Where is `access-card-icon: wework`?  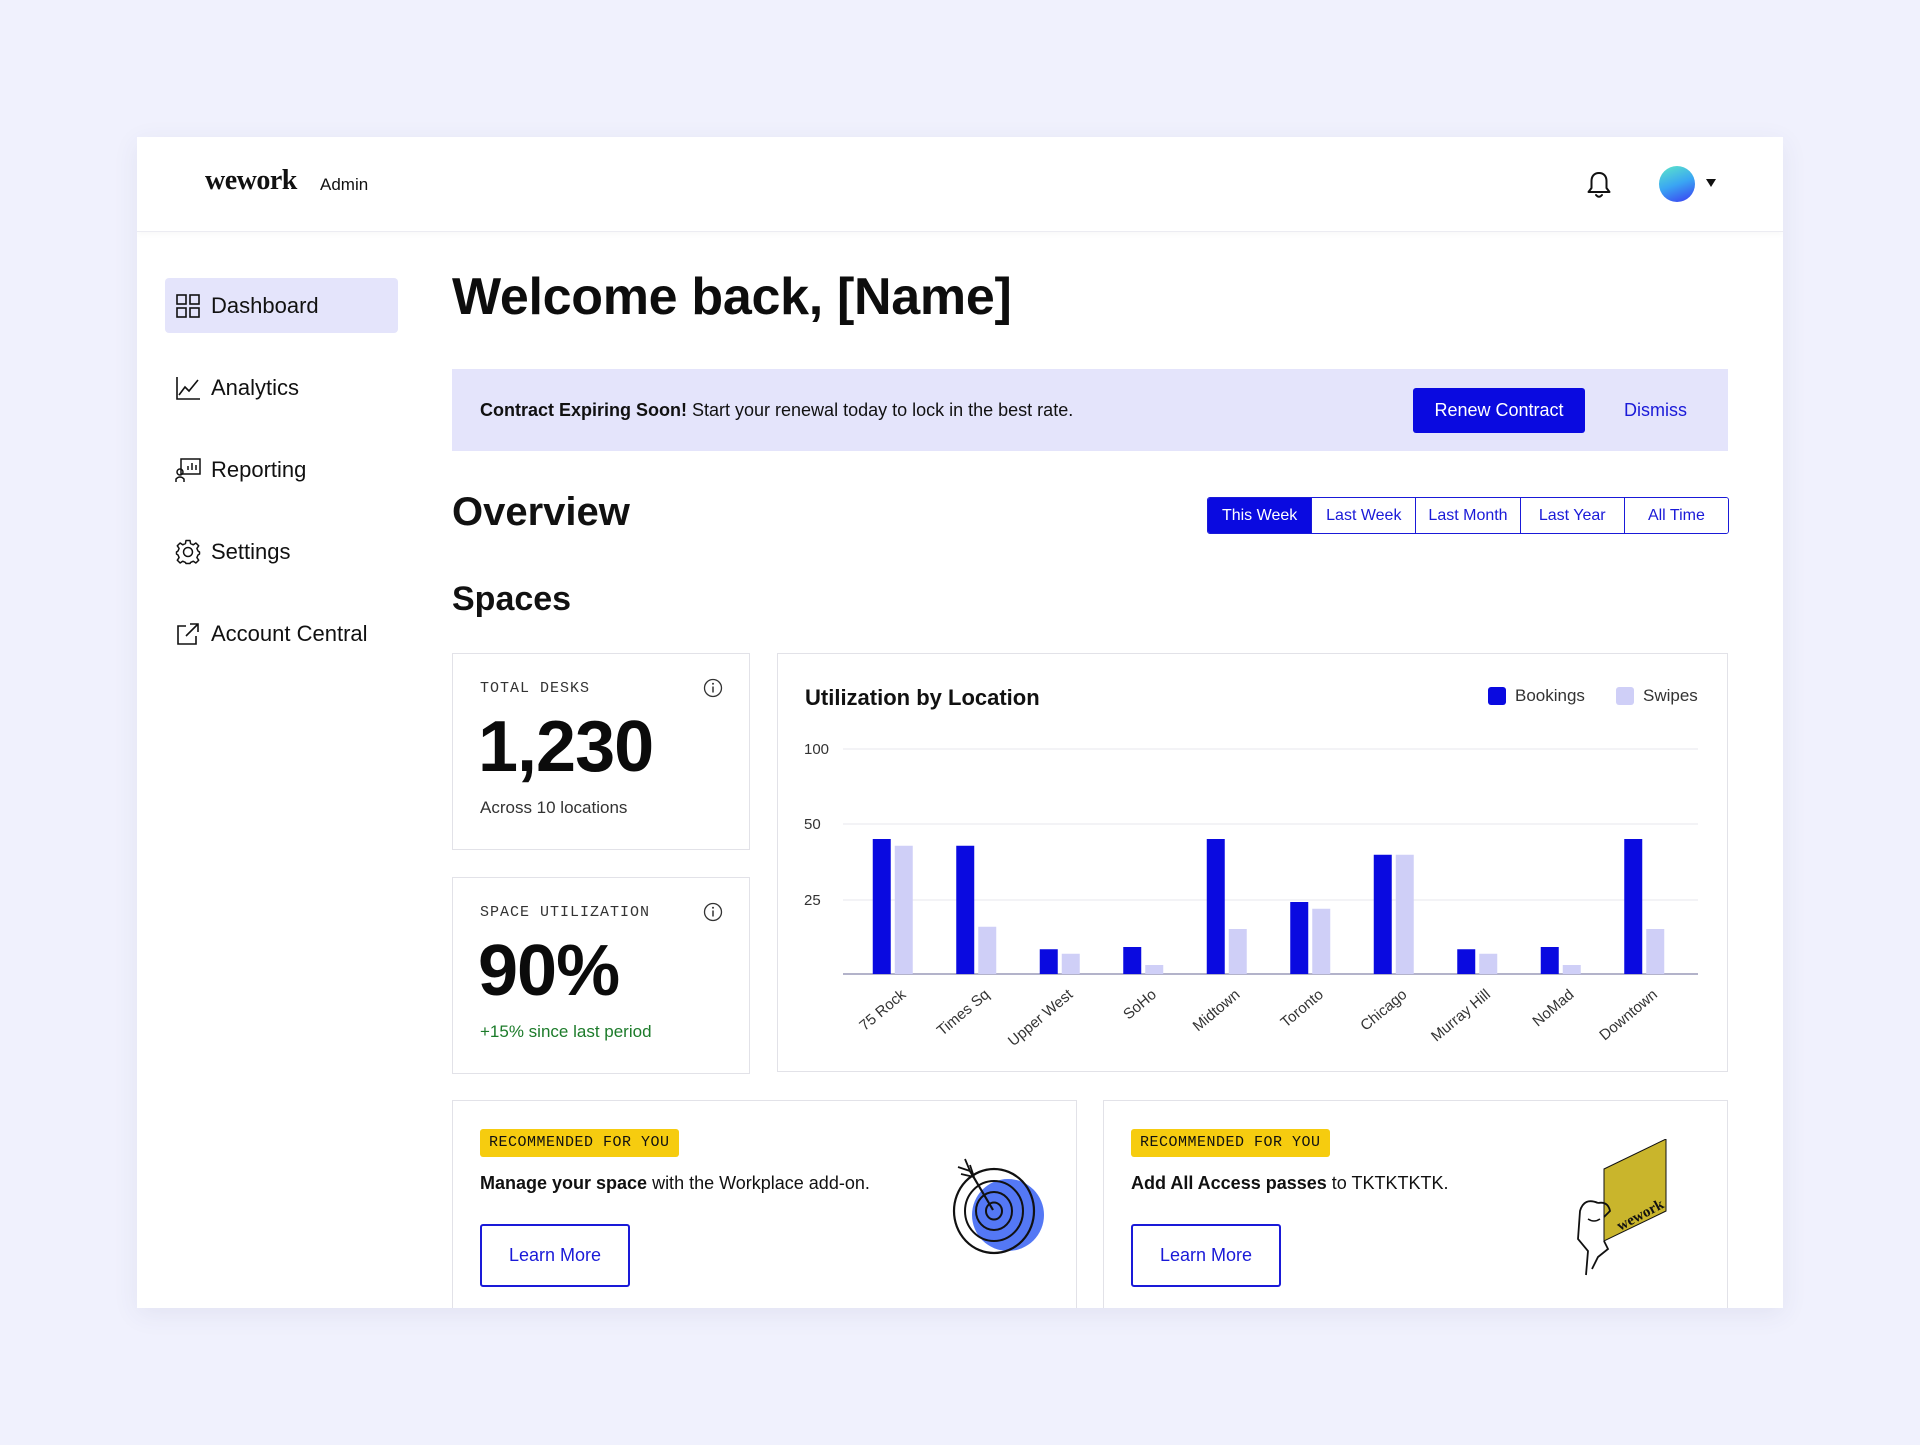 access-card-icon: wework is located at coordinates (1622, 1207).